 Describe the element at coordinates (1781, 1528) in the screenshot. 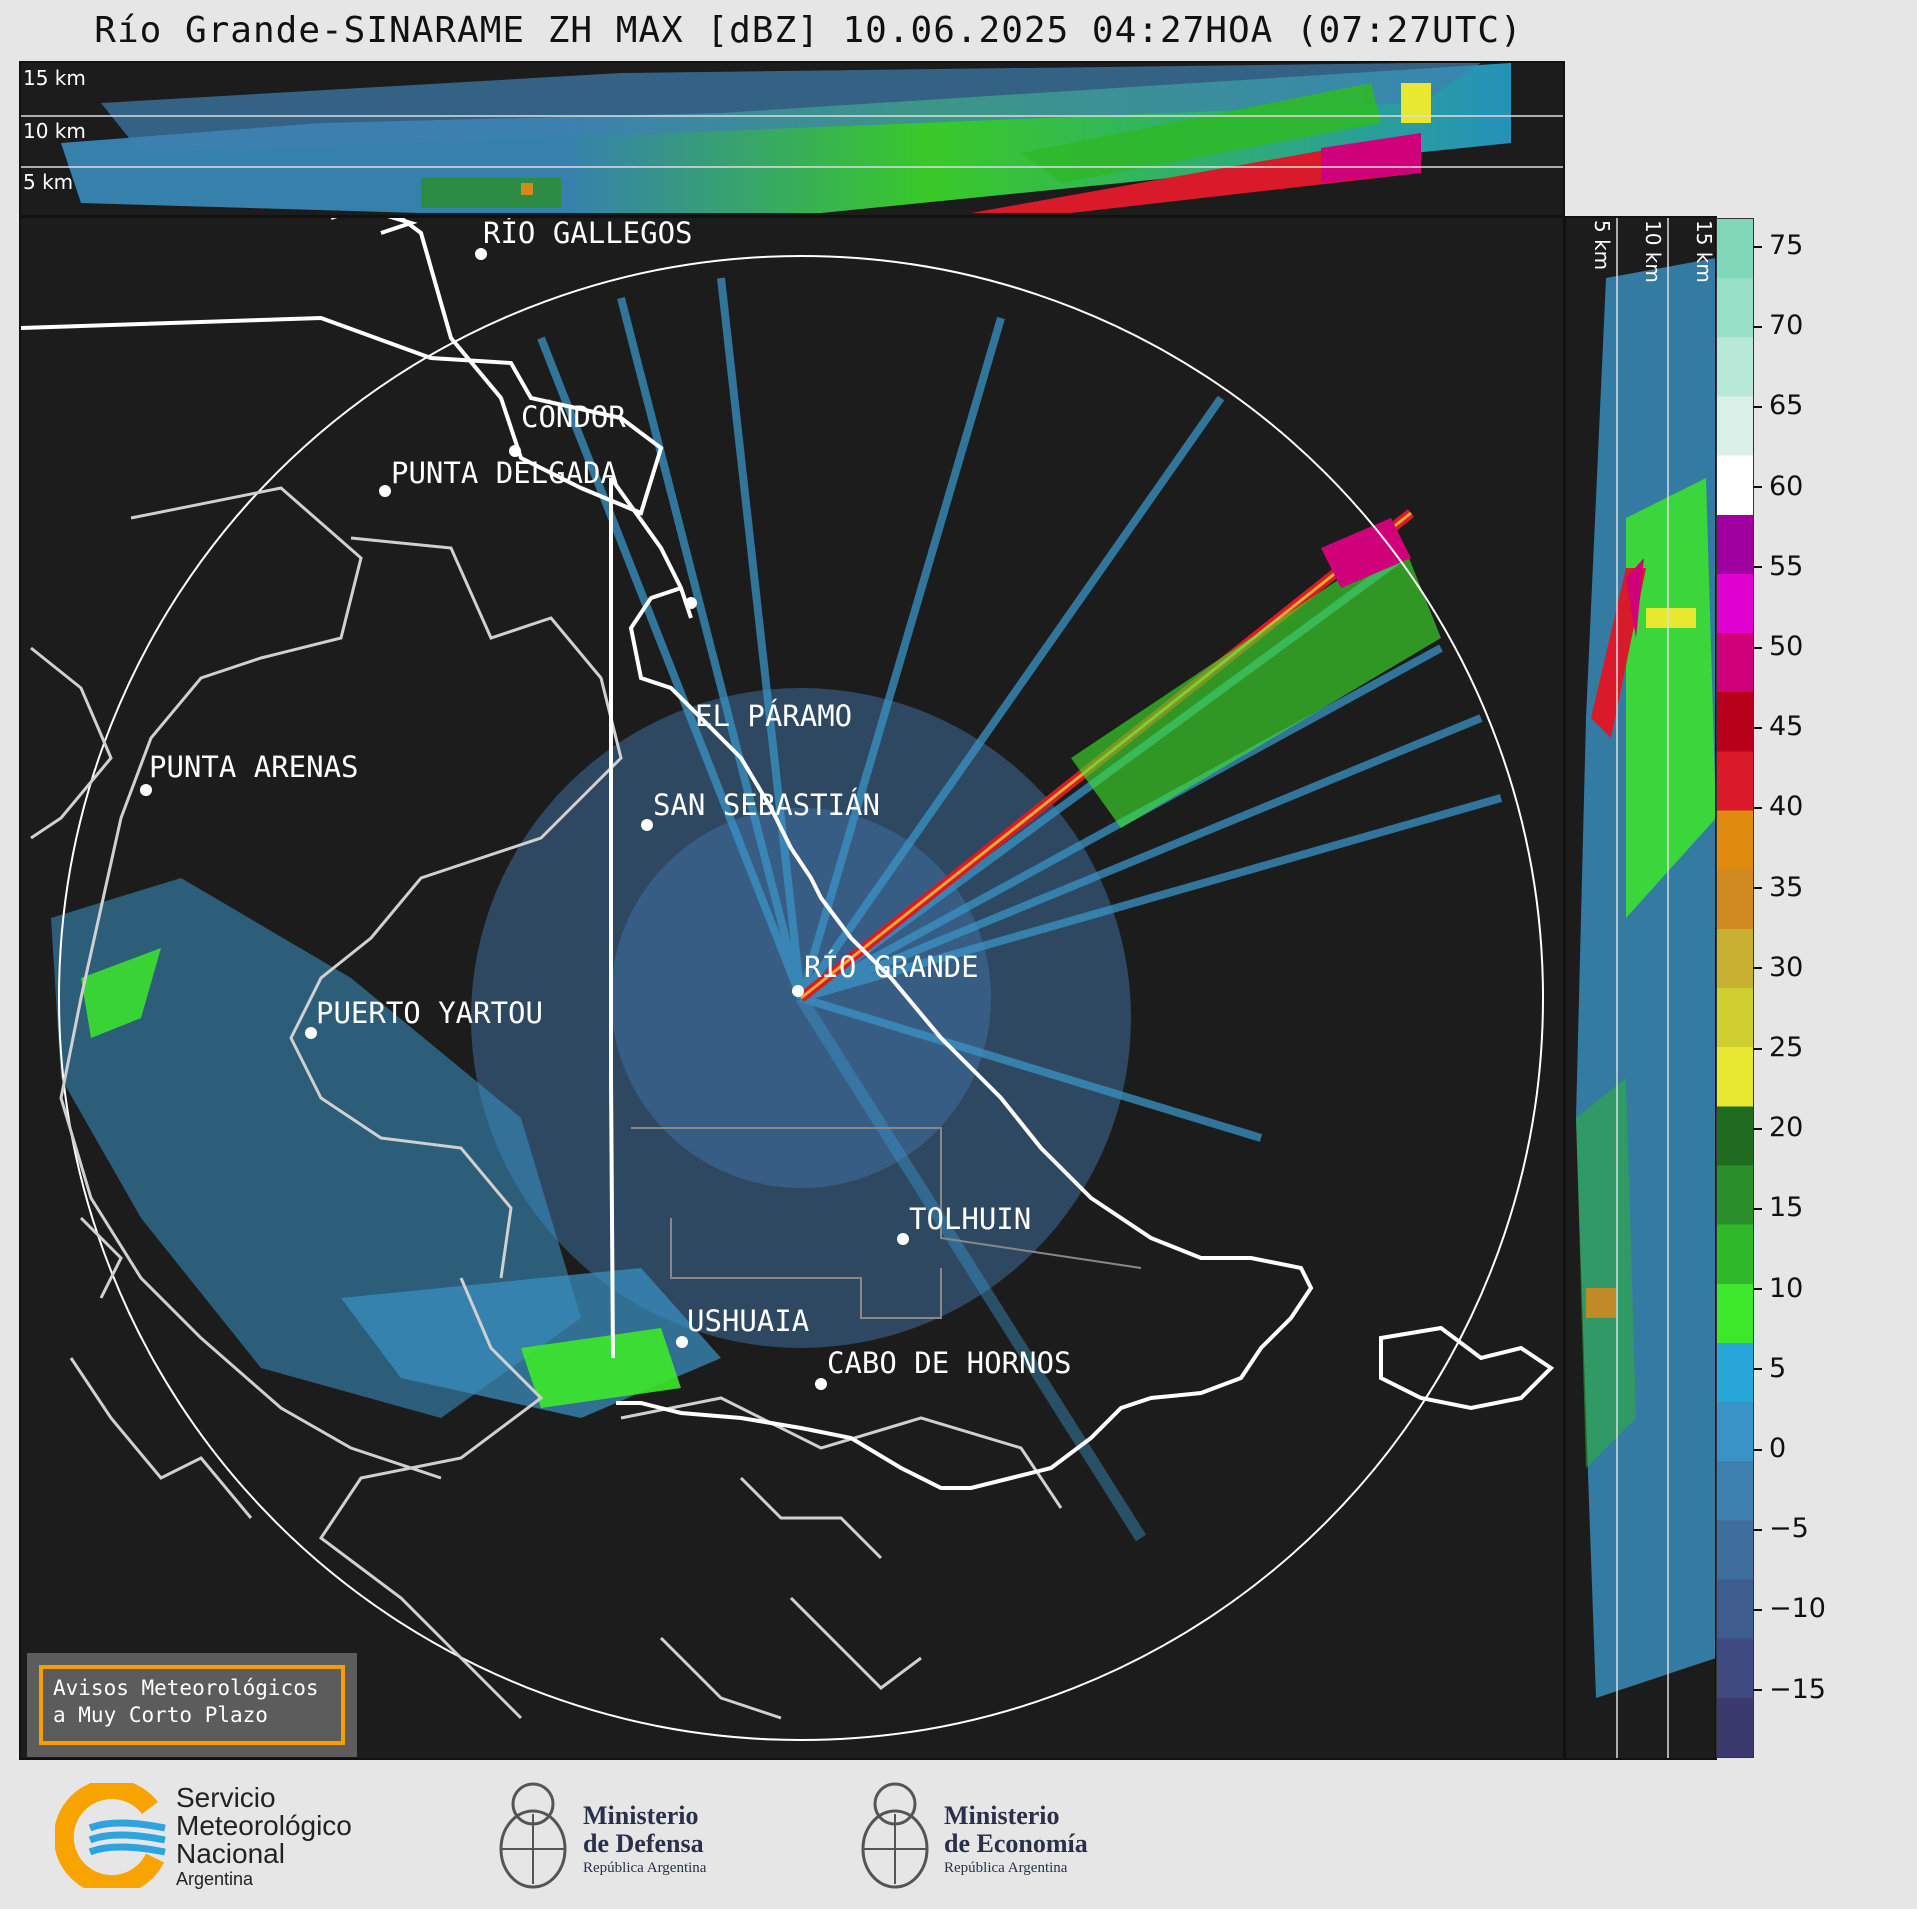

I see `colorbar-tick-label: −5` at that location.